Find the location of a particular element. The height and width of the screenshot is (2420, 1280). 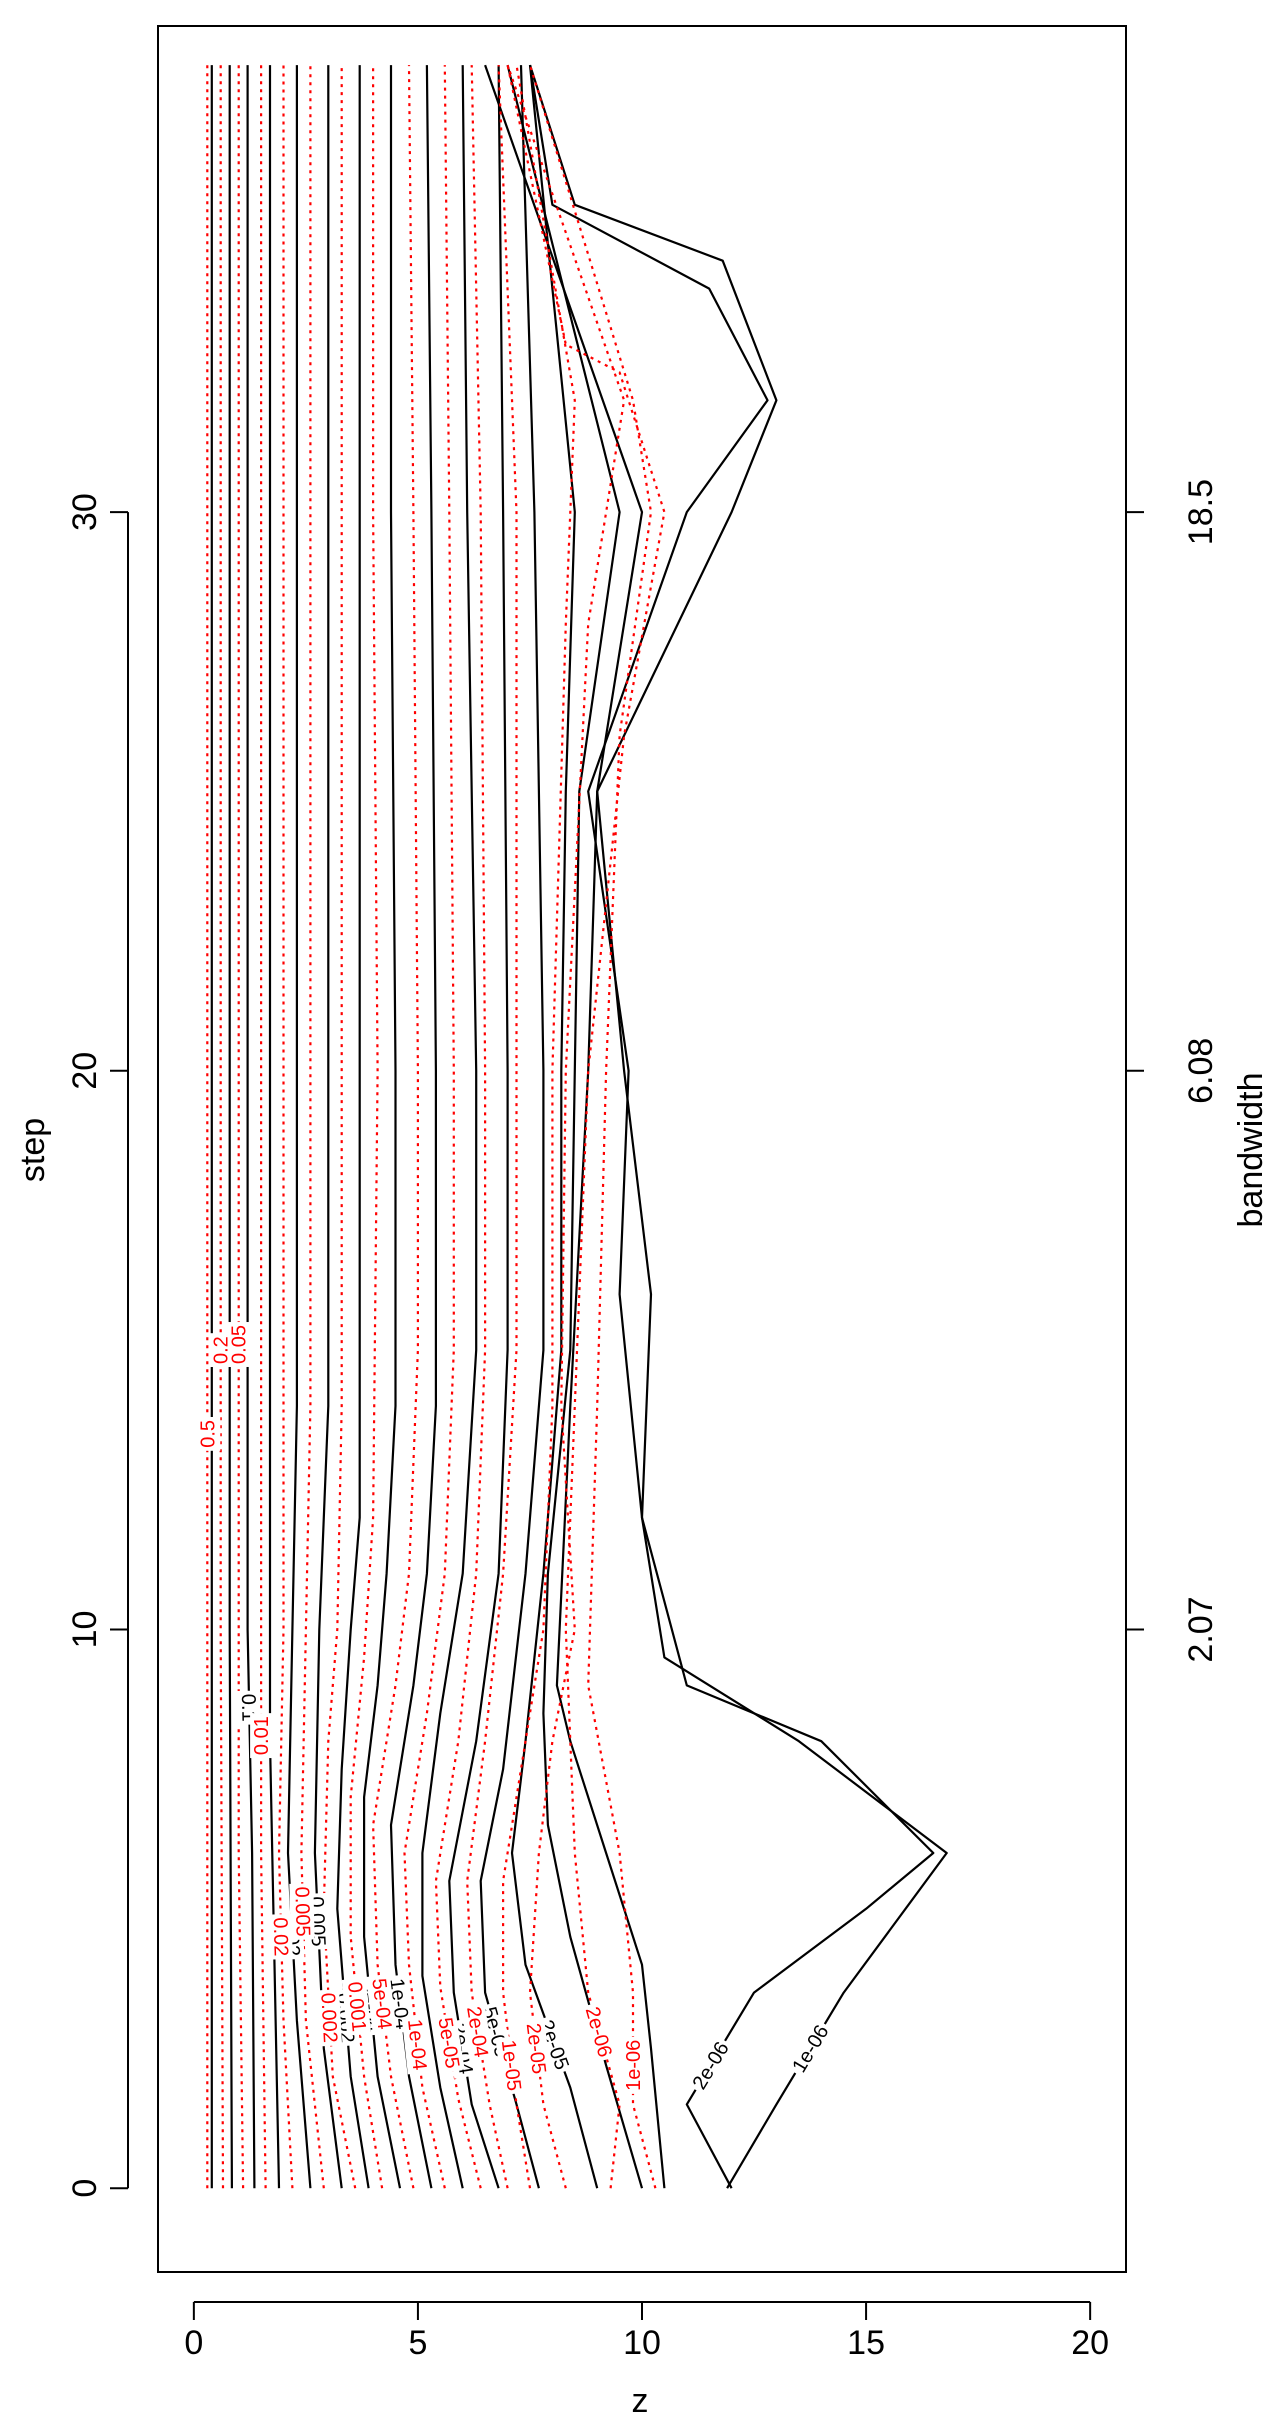

y-axis: 0 10 20 30 is located at coordinates (97, 1345).